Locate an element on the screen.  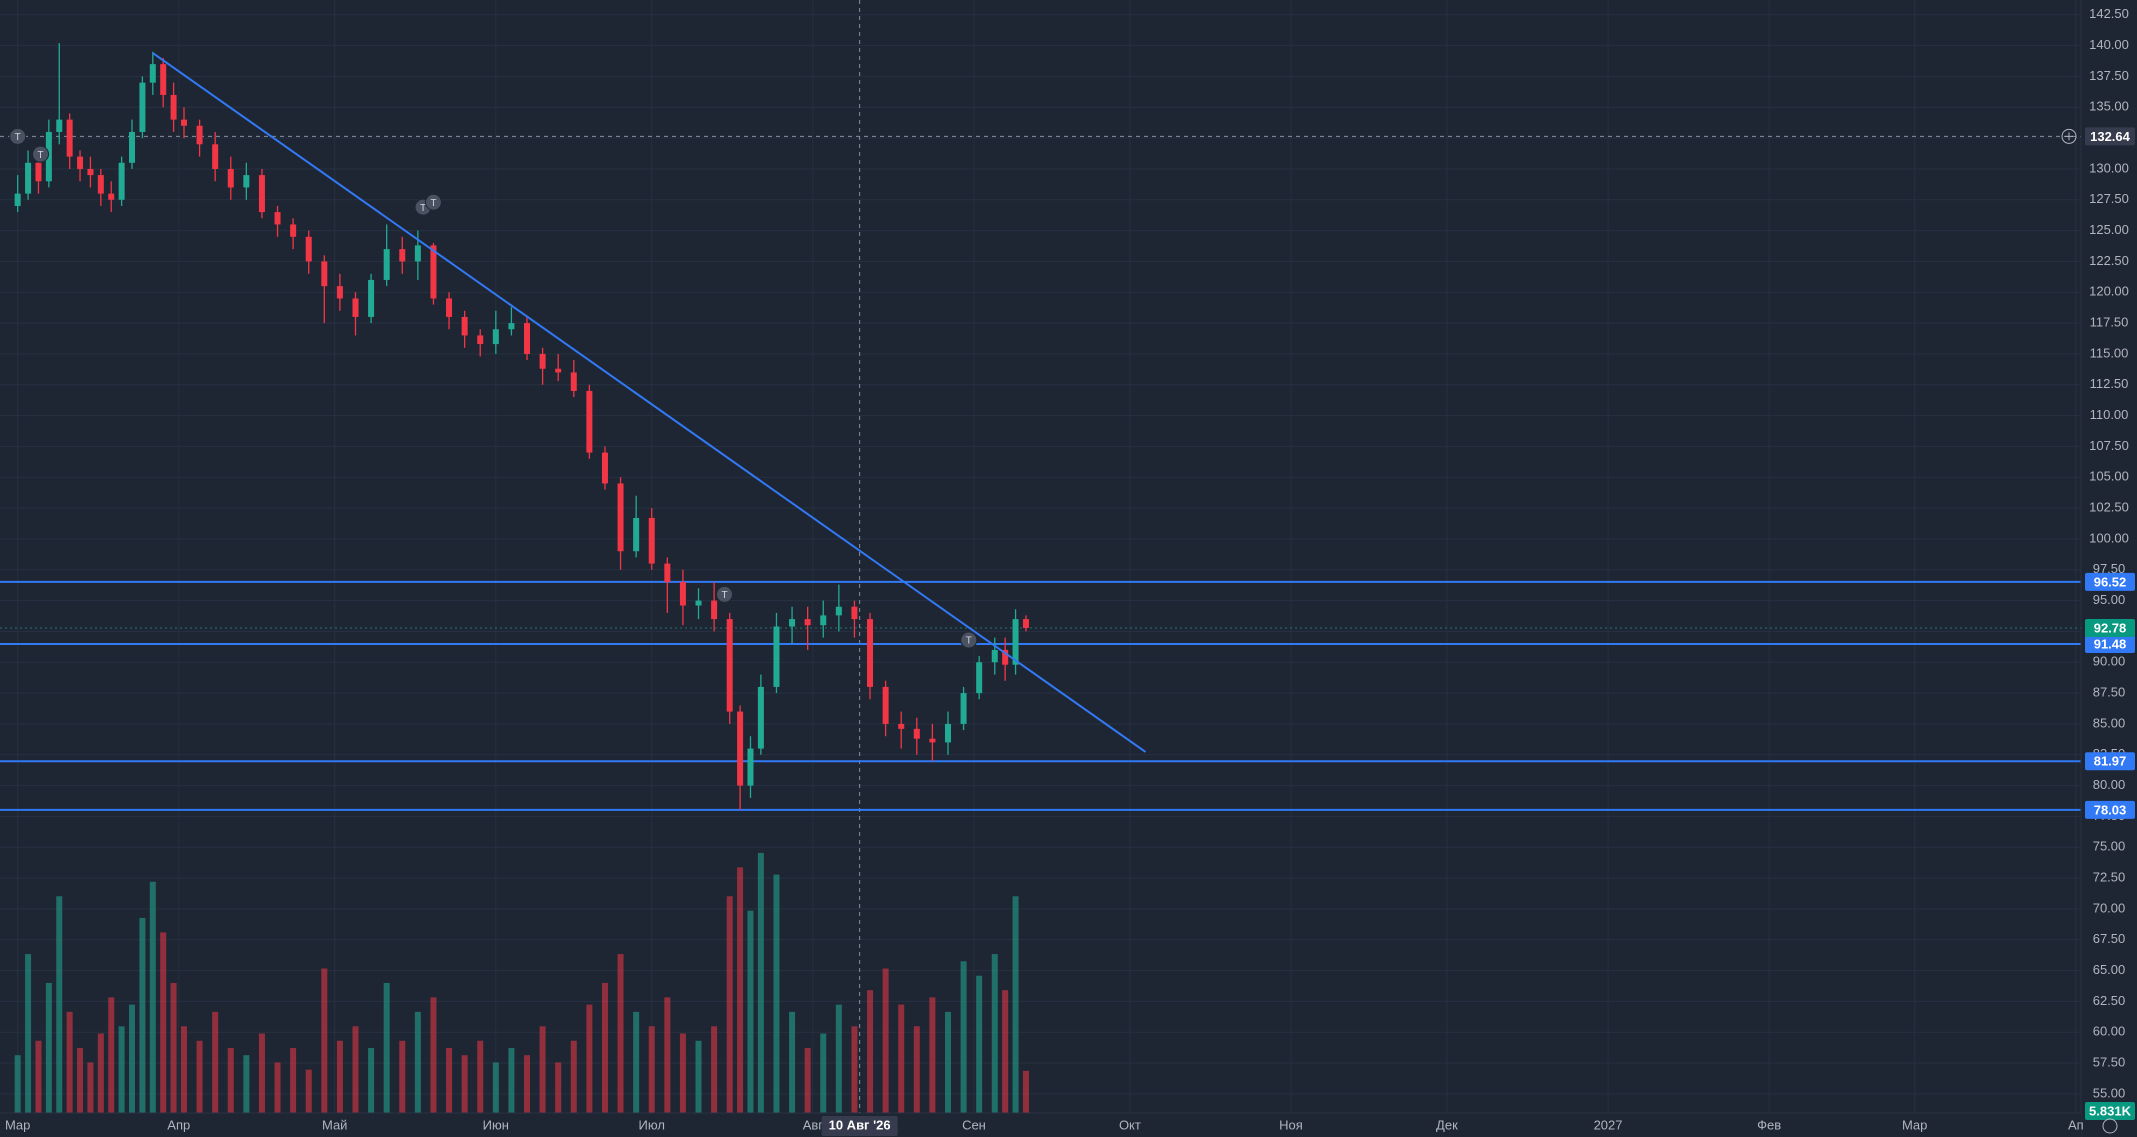
level-label-bg is located at coordinates (2110, 643).